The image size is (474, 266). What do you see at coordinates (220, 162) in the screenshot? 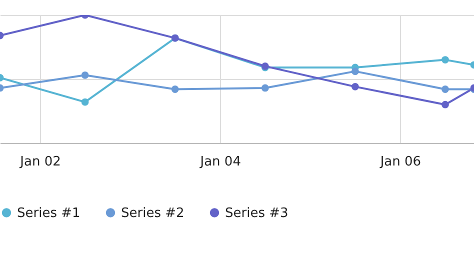
I see `x-tick-label: Jan 04` at bounding box center [220, 162].